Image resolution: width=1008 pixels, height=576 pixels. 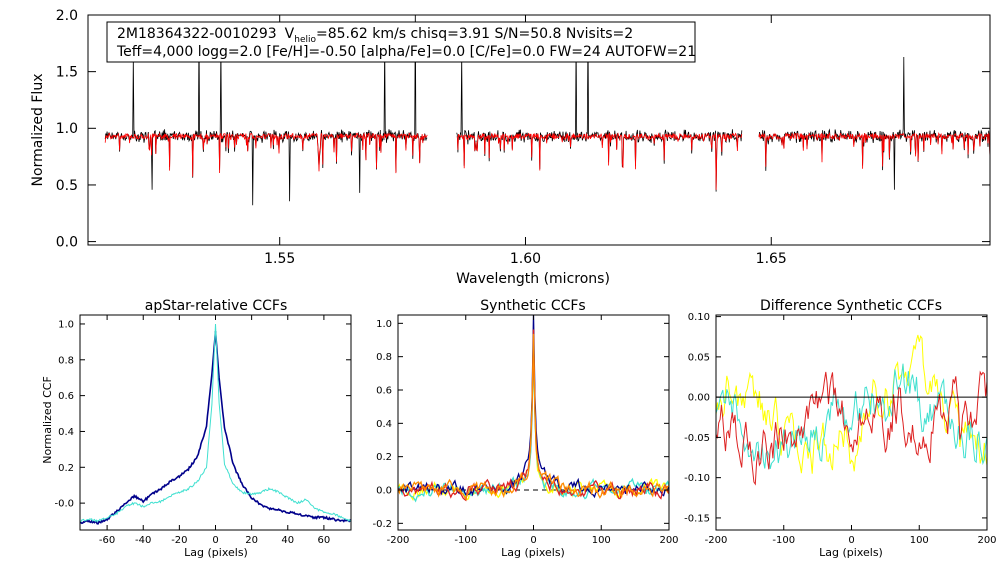 What do you see at coordinates (384, 357) in the screenshot?
I see `synthetic-ccf-y-tick-label: 0.8` at bounding box center [384, 357].